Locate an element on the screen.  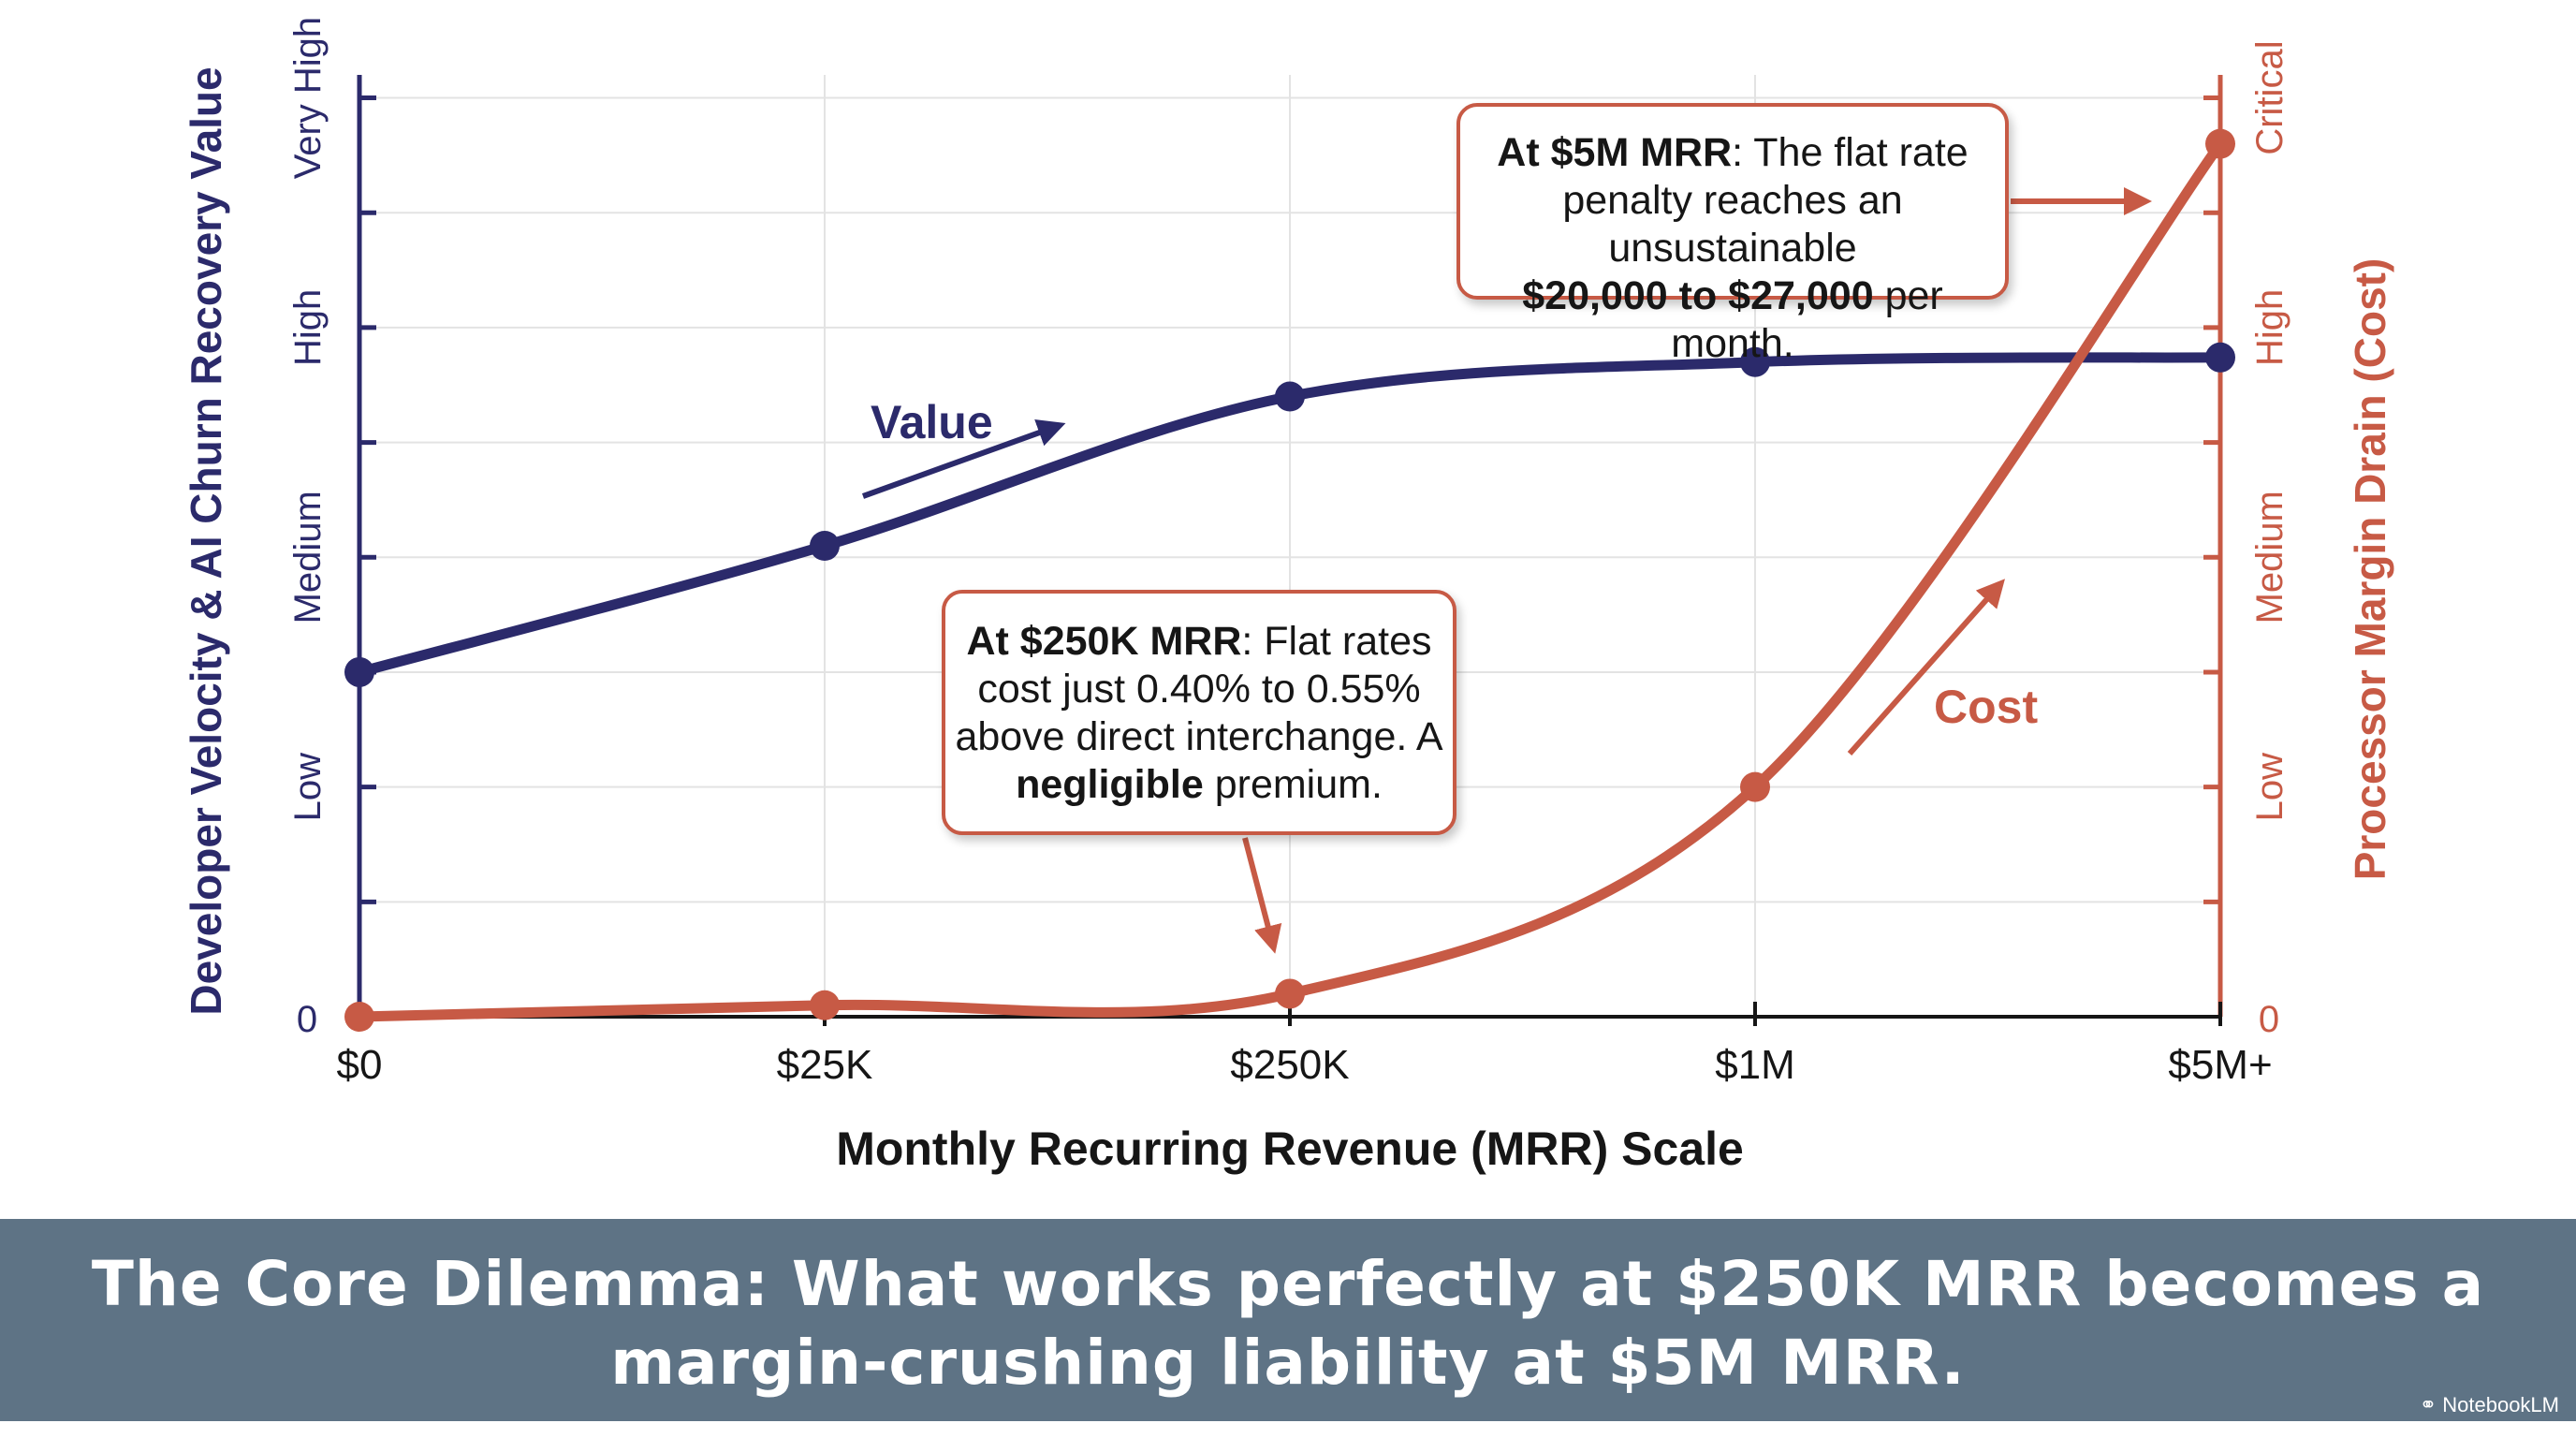
legend-value-label: Value is located at coordinates (932, 422).